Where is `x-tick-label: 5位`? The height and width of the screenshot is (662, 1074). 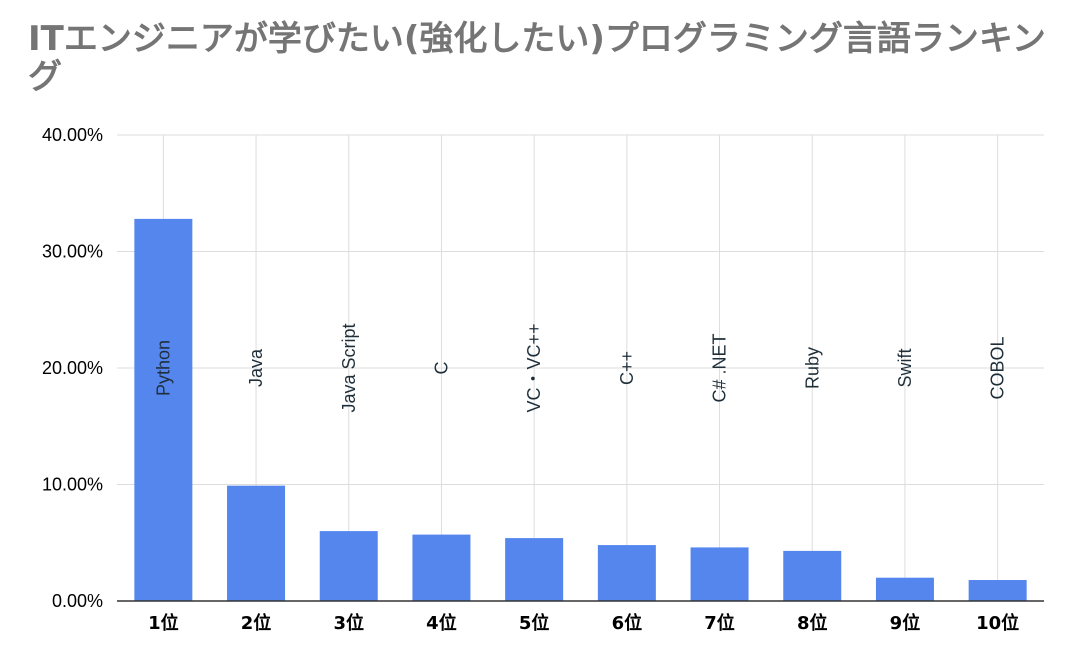 x-tick-label: 5位 is located at coordinates (534, 623).